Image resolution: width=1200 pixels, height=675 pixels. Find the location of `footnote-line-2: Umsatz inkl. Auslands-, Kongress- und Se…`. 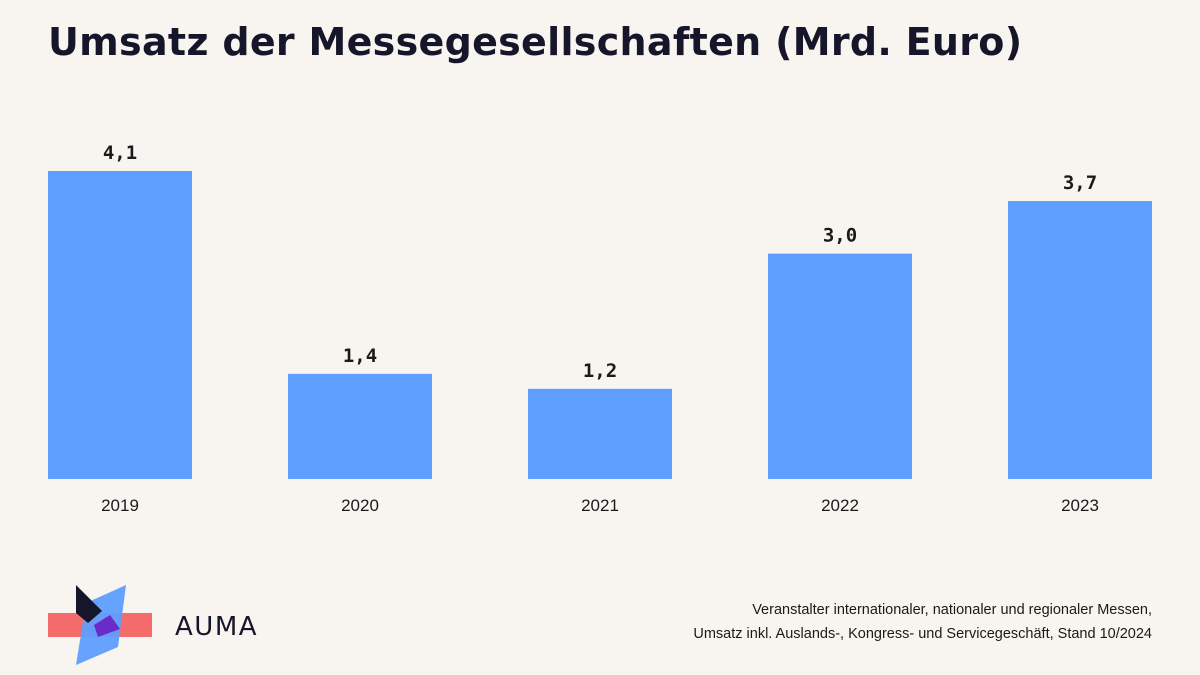

footnote-line-2: Umsatz inkl. Auslands-, Kongress- und Se… is located at coordinates (922, 634).